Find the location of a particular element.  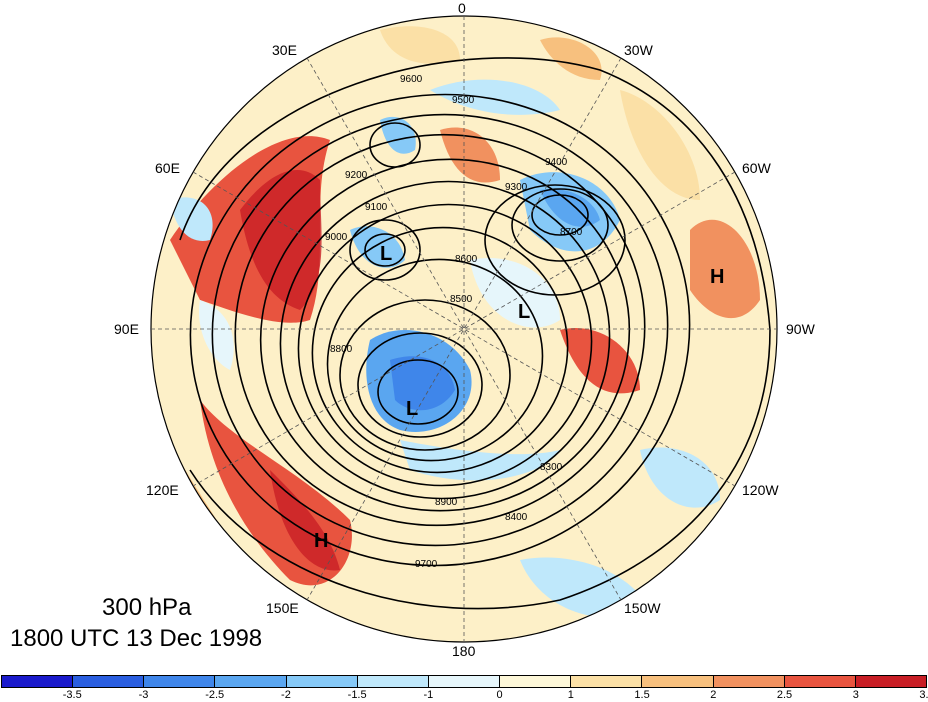

colorbar-tick-label: -2 is located at coordinates (286, 695).